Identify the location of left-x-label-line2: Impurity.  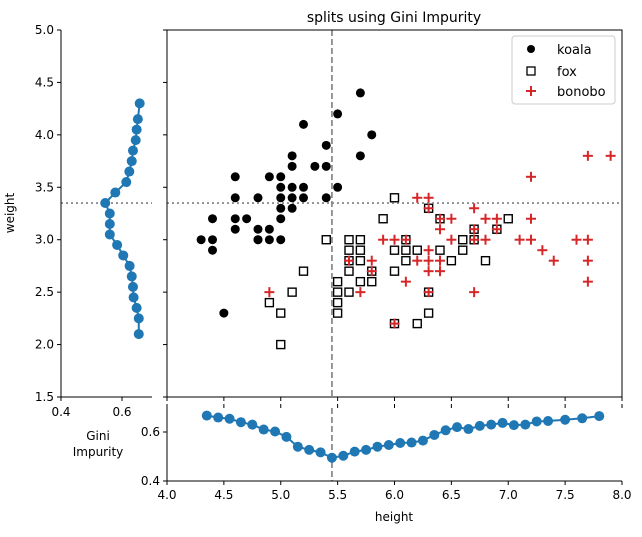
(98, 452).